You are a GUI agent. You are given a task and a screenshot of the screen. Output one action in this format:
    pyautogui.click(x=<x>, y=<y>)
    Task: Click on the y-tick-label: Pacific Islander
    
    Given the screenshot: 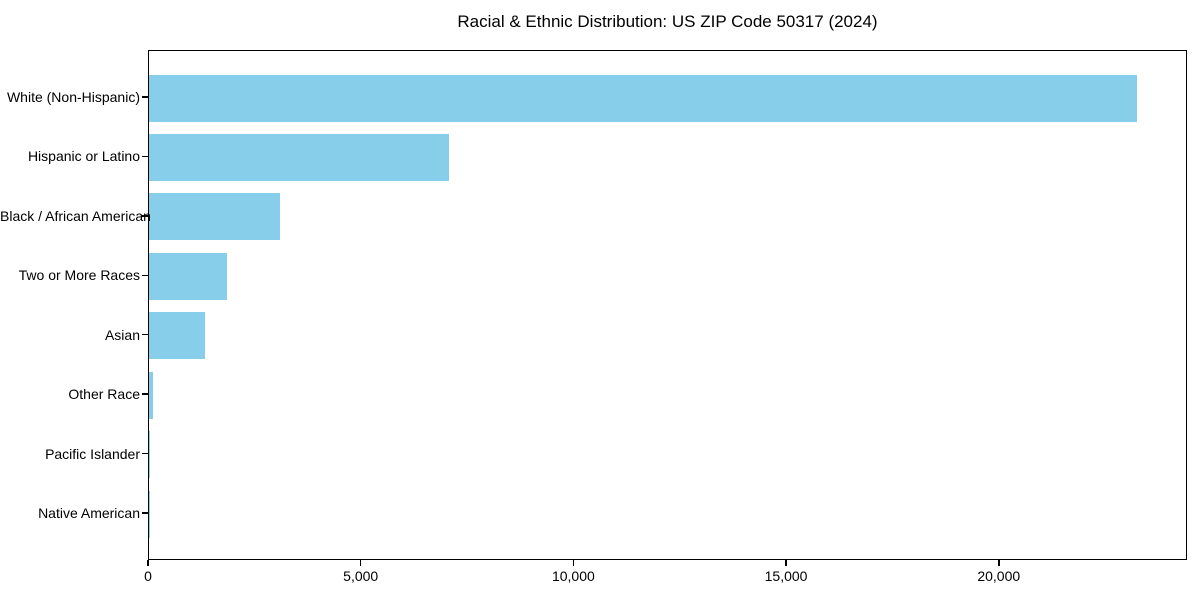 What is the action you would take?
    pyautogui.click(x=92, y=453)
    